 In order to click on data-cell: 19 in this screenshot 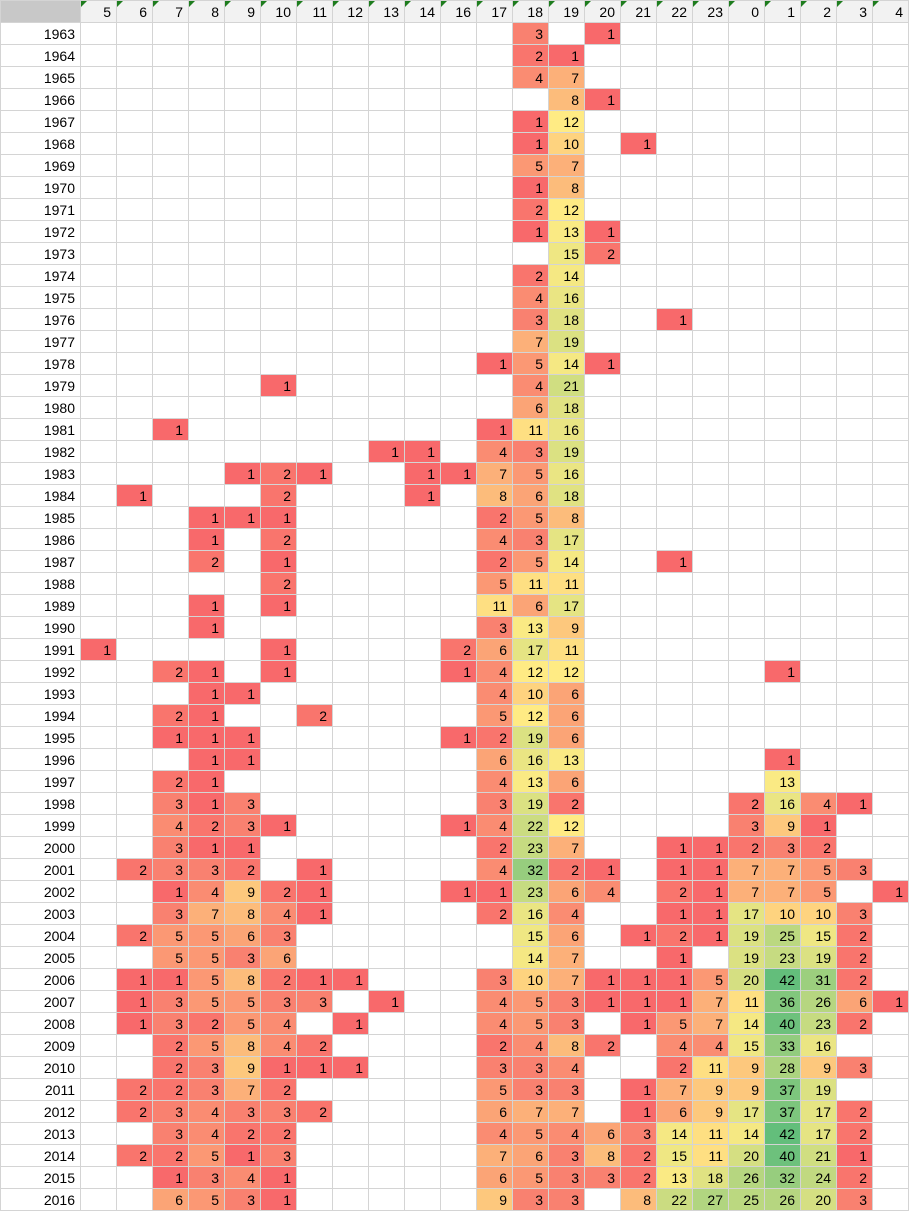, I will do `click(530, 803)`.